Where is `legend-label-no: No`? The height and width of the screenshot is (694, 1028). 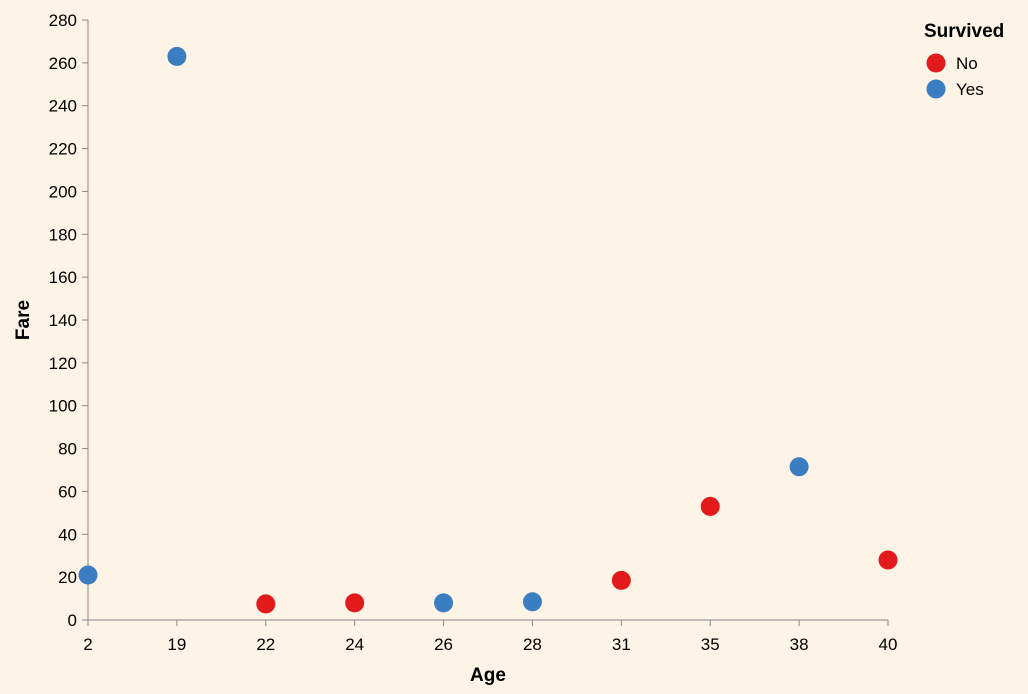 legend-label-no: No is located at coordinates (967, 63).